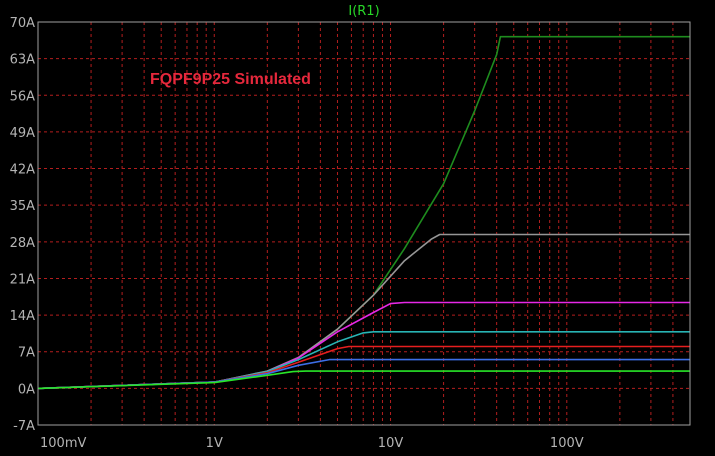  I want to click on y-tick-label: 70A, so click(23, 23).